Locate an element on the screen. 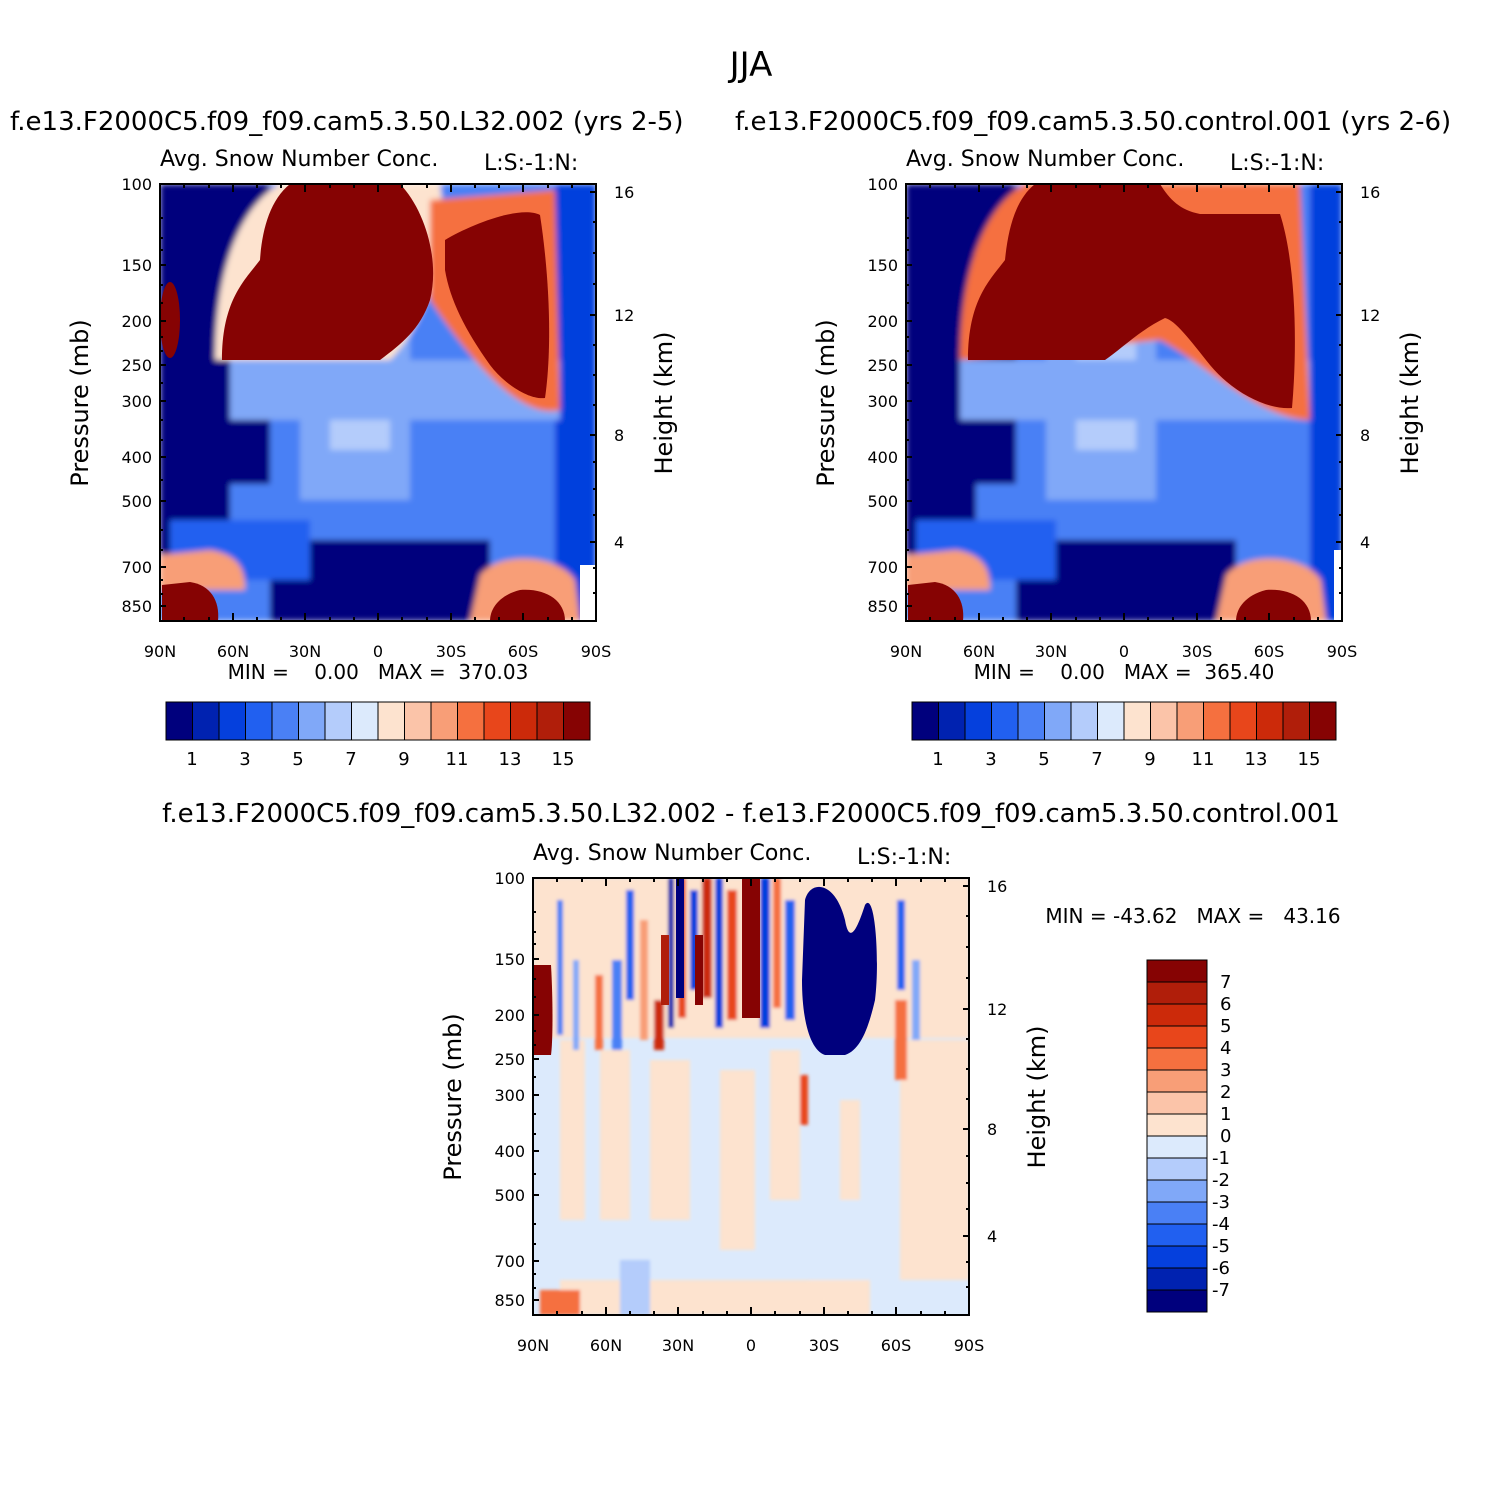 This screenshot has height=1502, width=1502. panel-b-colorbar-label: 11 is located at coordinates (1203, 759).